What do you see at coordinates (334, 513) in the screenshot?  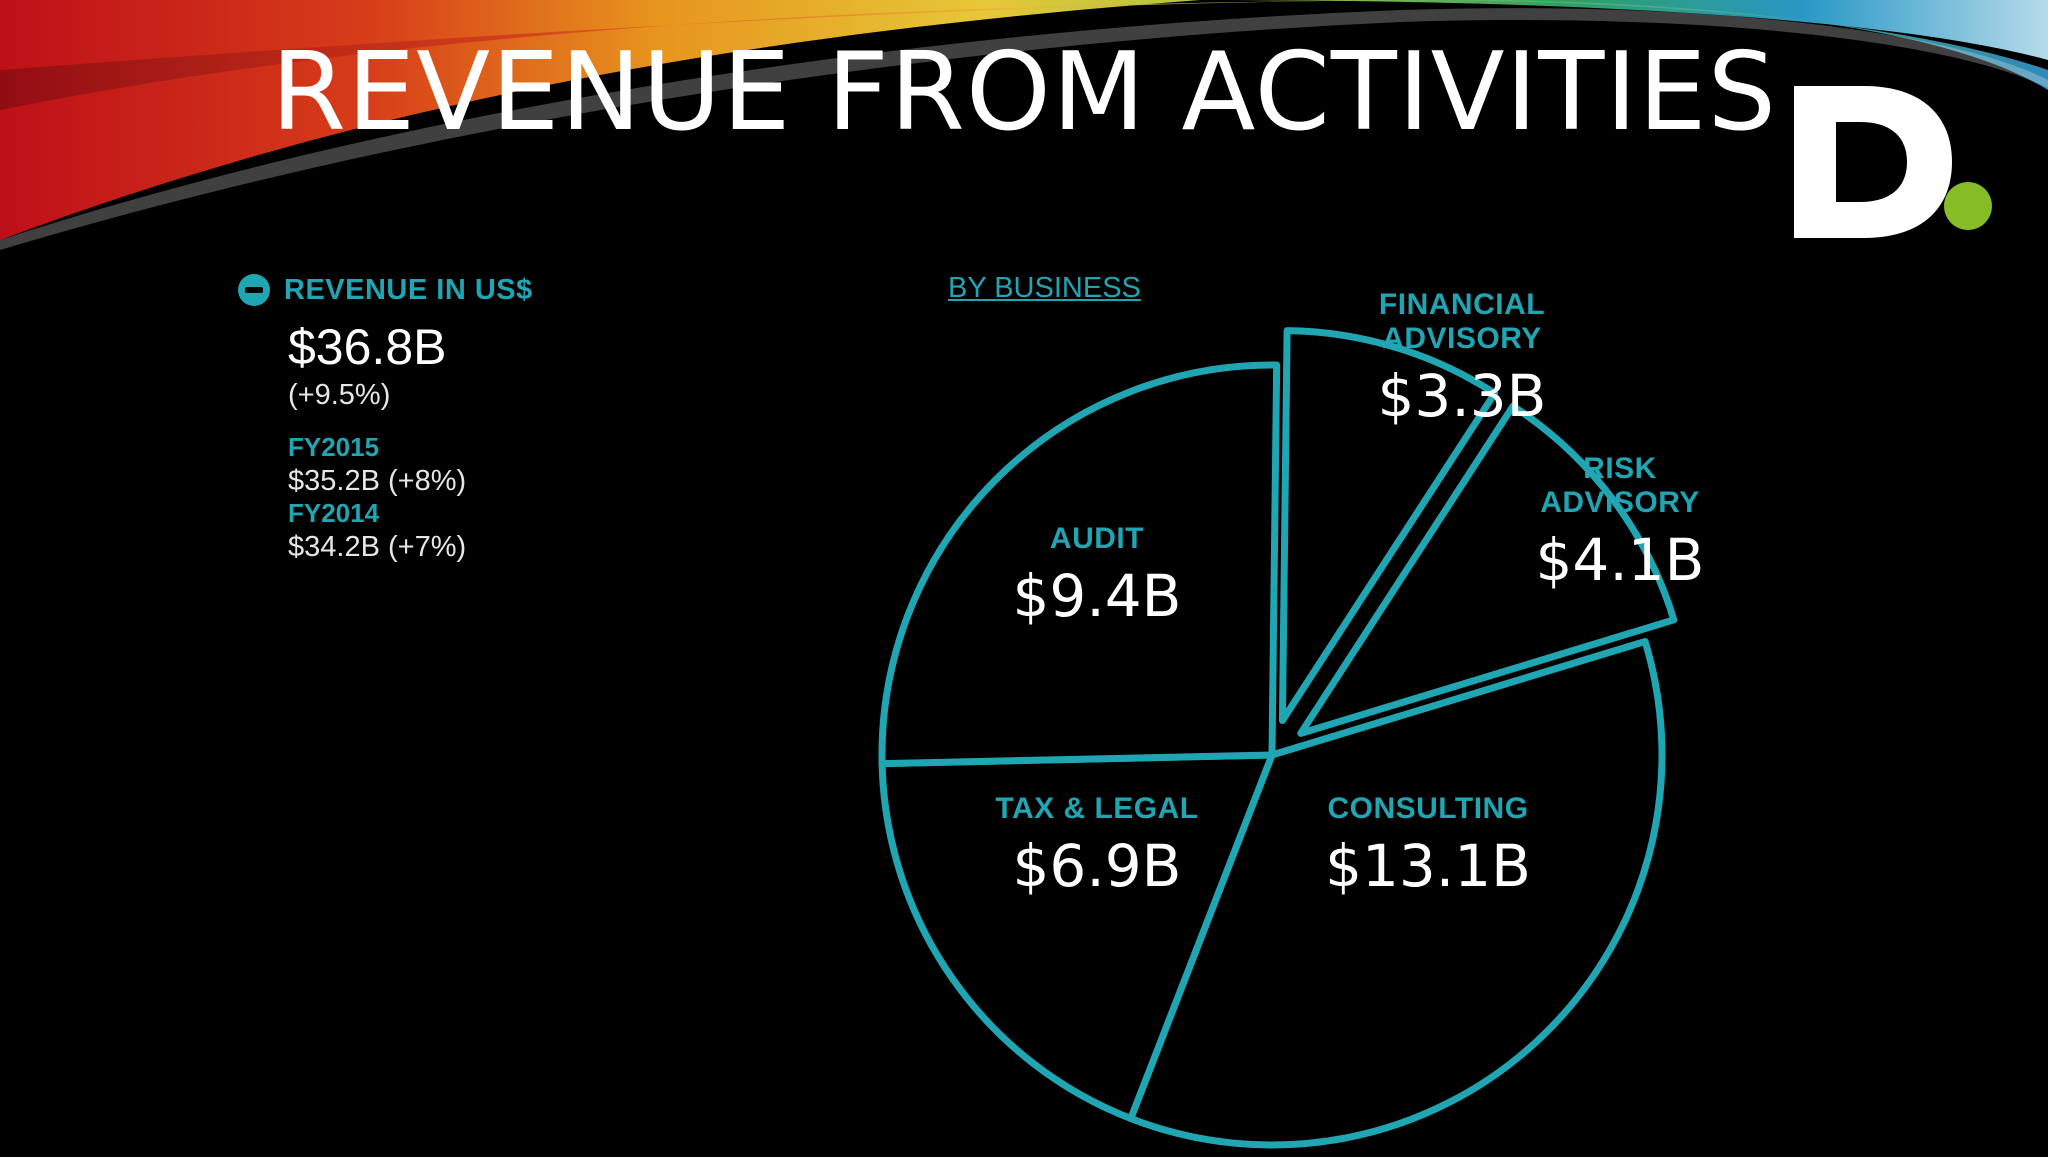 I see `fy2014-label: FY2014` at bounding box center [334, 513].